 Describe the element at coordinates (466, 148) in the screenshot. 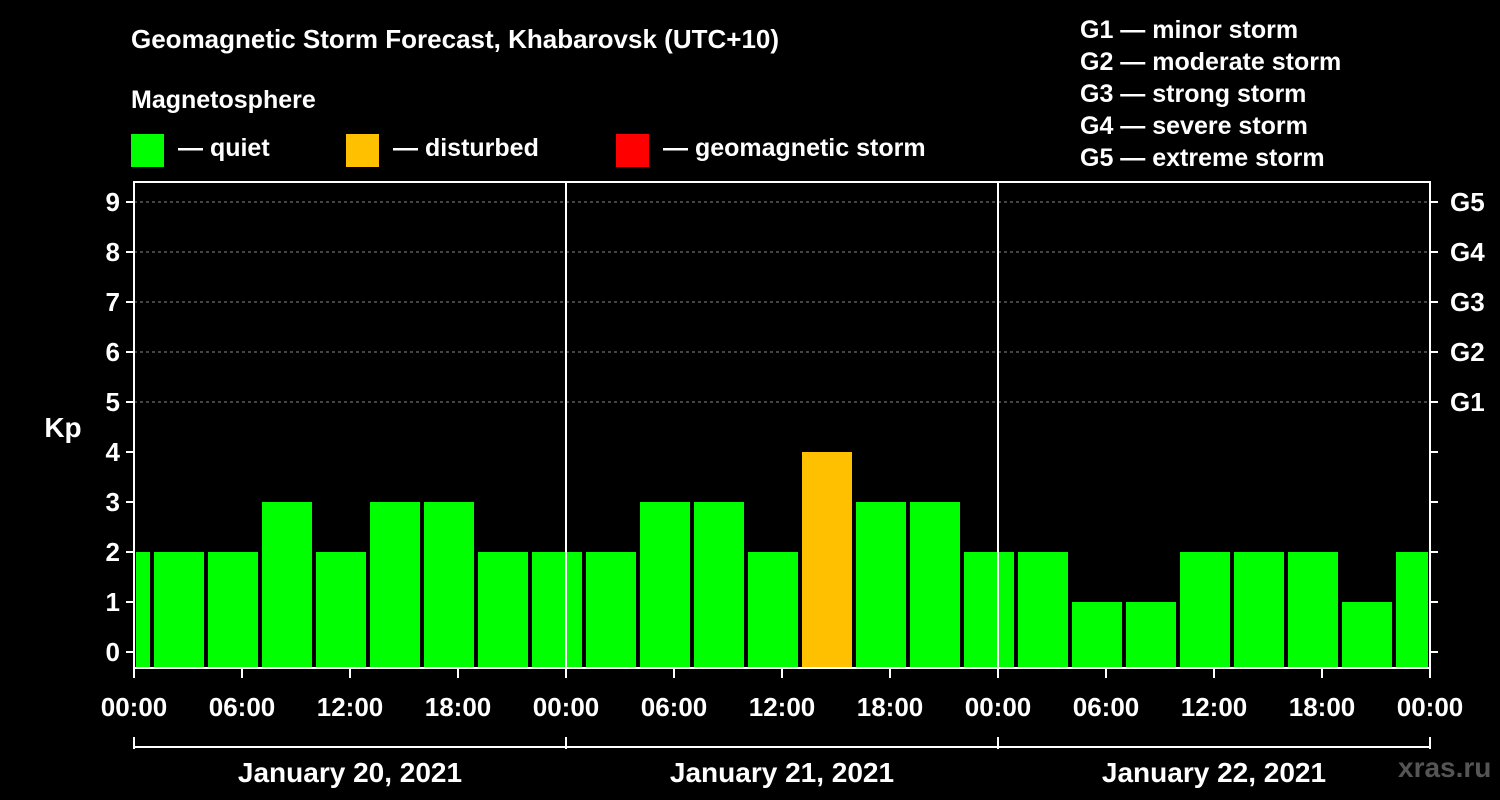

I see `legend-label-disturbed: — disturbed` at that location.